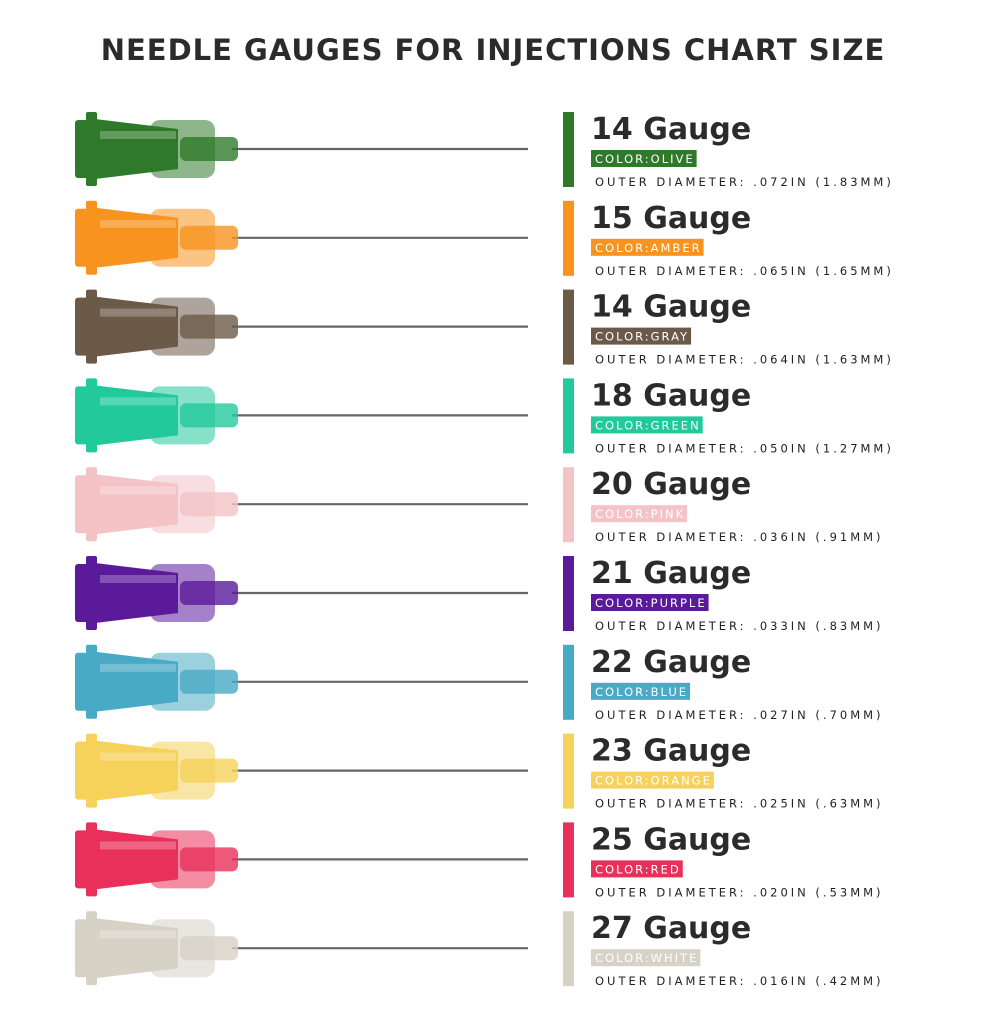  I want to click on gauge-label: 21 Gauge, so click(671, 573).